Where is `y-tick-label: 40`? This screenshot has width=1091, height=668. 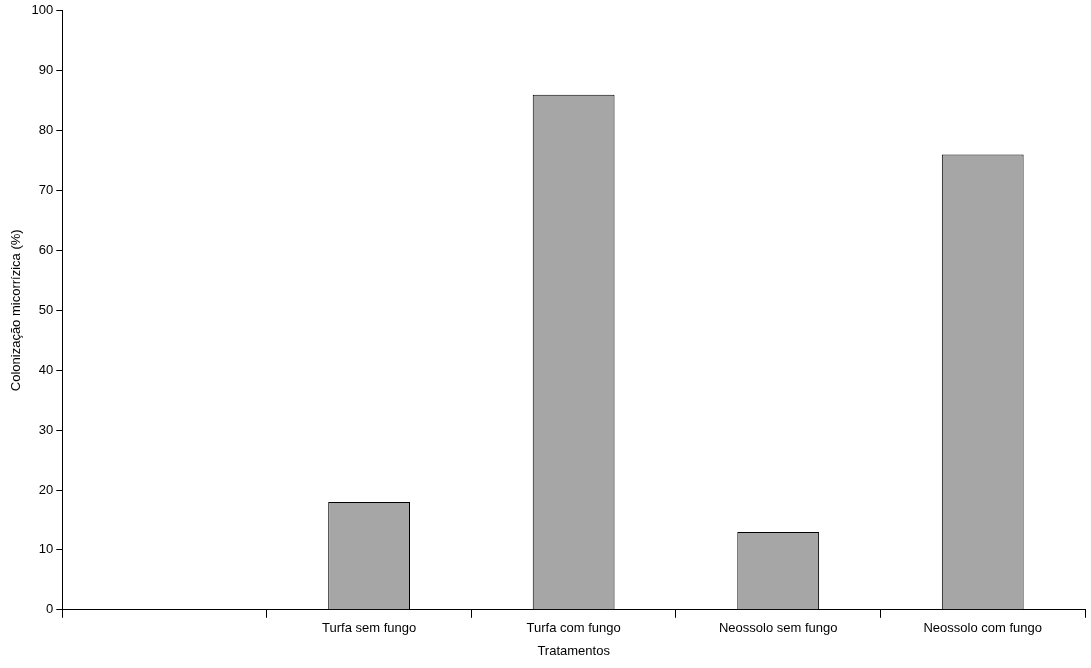
y-tick-label: 40 is located at coordinates (46, 369).